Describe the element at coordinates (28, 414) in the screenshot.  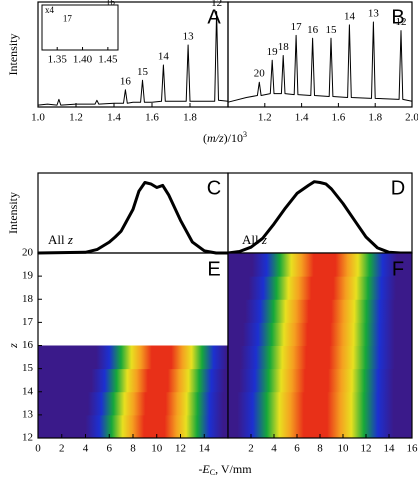
I see `y-tick-label: 13` at that location.